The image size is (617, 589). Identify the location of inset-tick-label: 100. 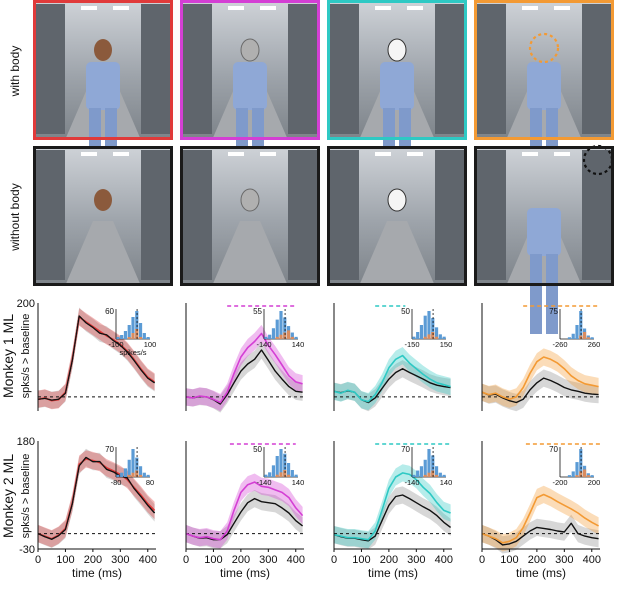
(150, 344).